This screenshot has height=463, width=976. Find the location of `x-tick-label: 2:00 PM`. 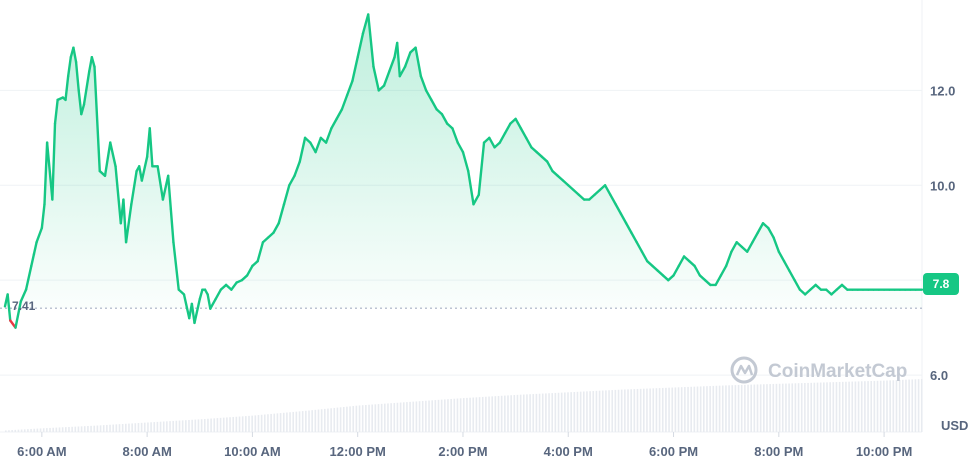

x-tick-label: 2:00 PM is located at coordinates (462, 451).